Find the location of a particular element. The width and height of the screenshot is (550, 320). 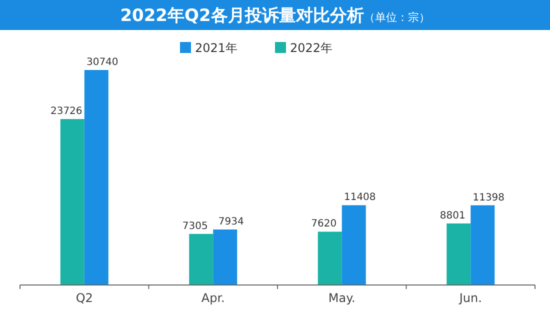

x-tick-label: Apr. is located at coordinates (213, 298).